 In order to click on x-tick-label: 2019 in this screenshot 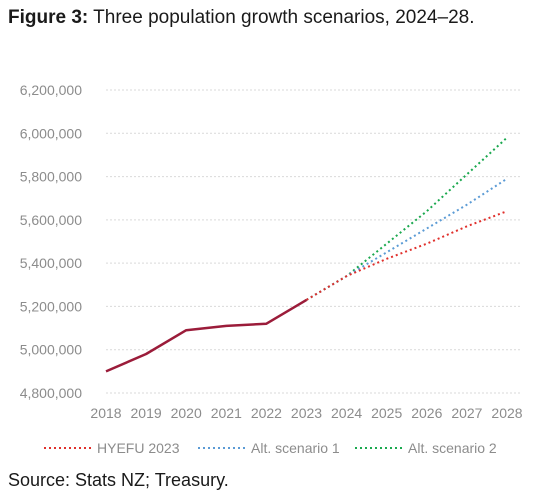, I will do `click(146, 413)`.